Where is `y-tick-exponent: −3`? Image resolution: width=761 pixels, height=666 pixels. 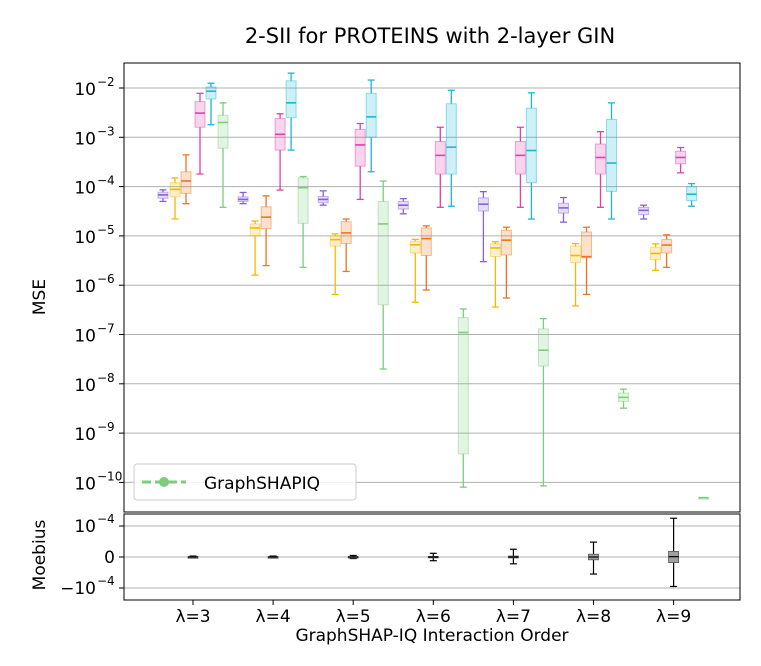 y-tick-exponent: −3 is located at coordinates (106, 131).